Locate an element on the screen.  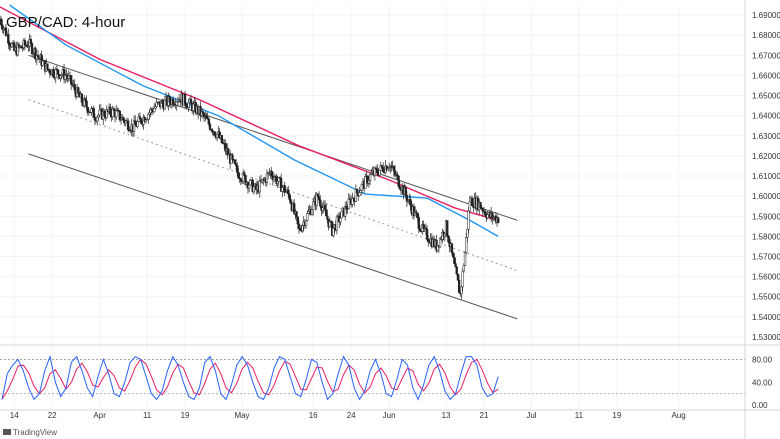
price-tick-label: 1.66000 is located at coordinates (766, 75).